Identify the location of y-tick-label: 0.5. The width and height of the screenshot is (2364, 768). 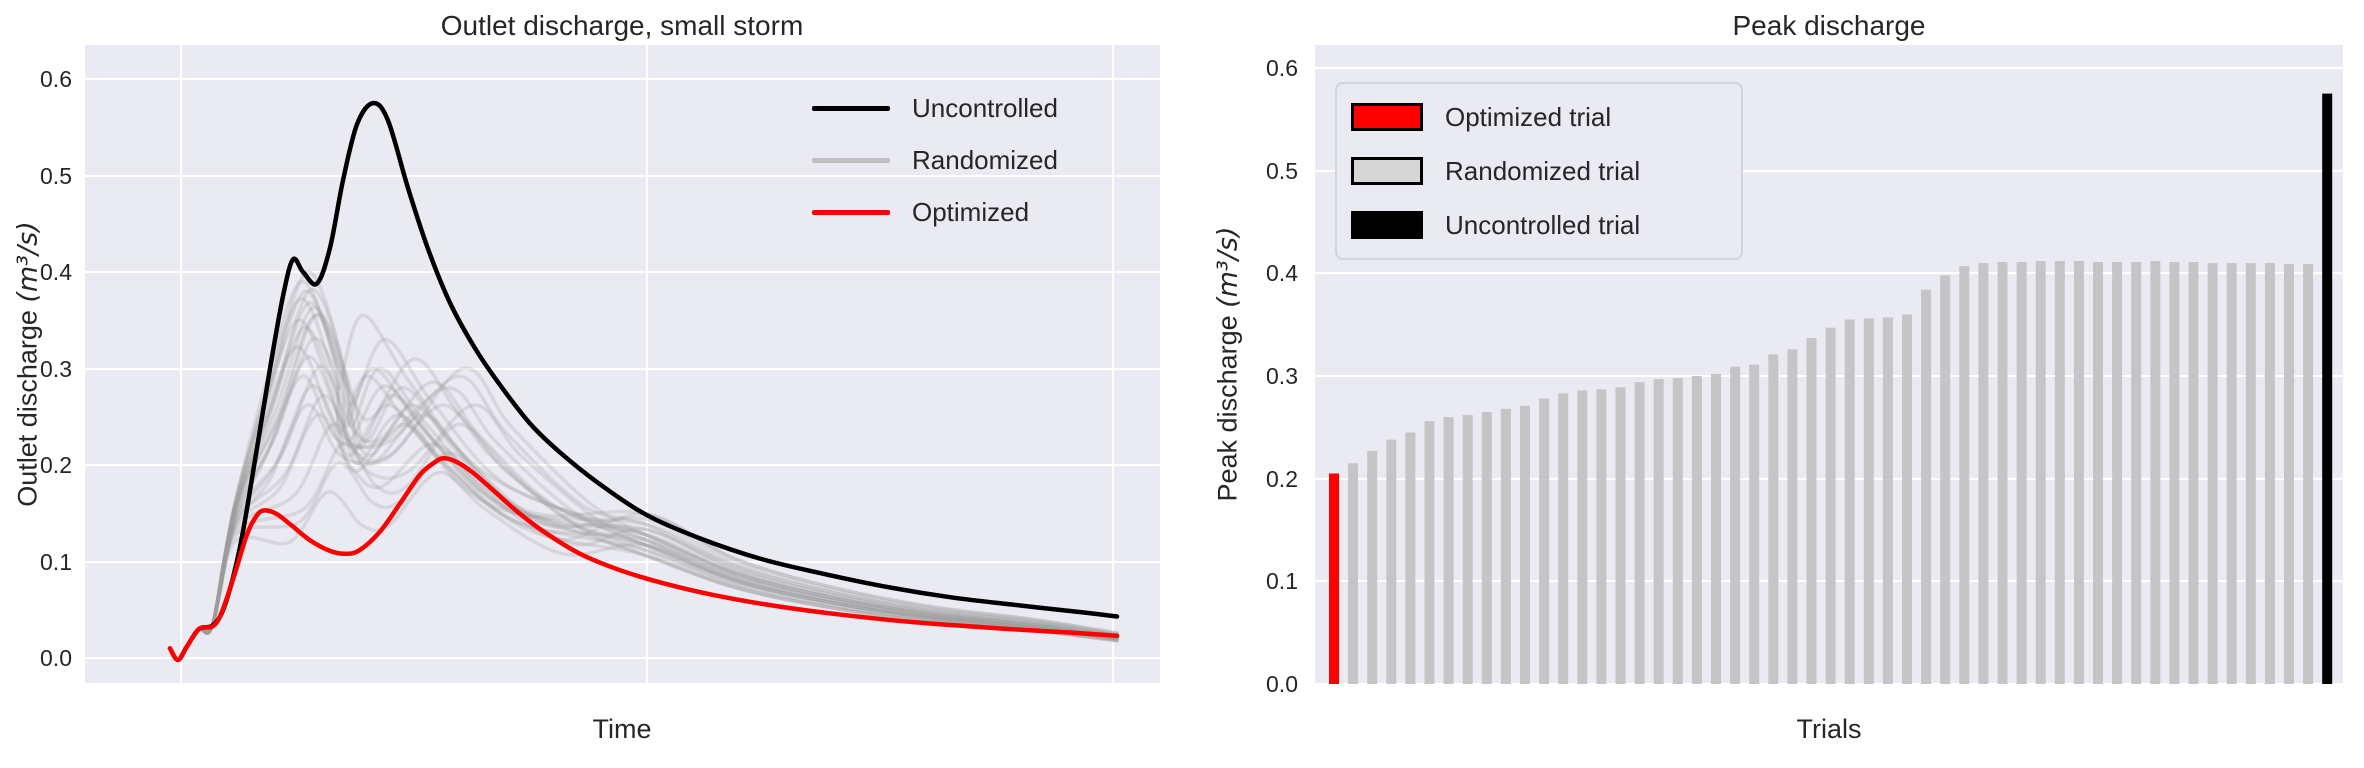
(56, 175).